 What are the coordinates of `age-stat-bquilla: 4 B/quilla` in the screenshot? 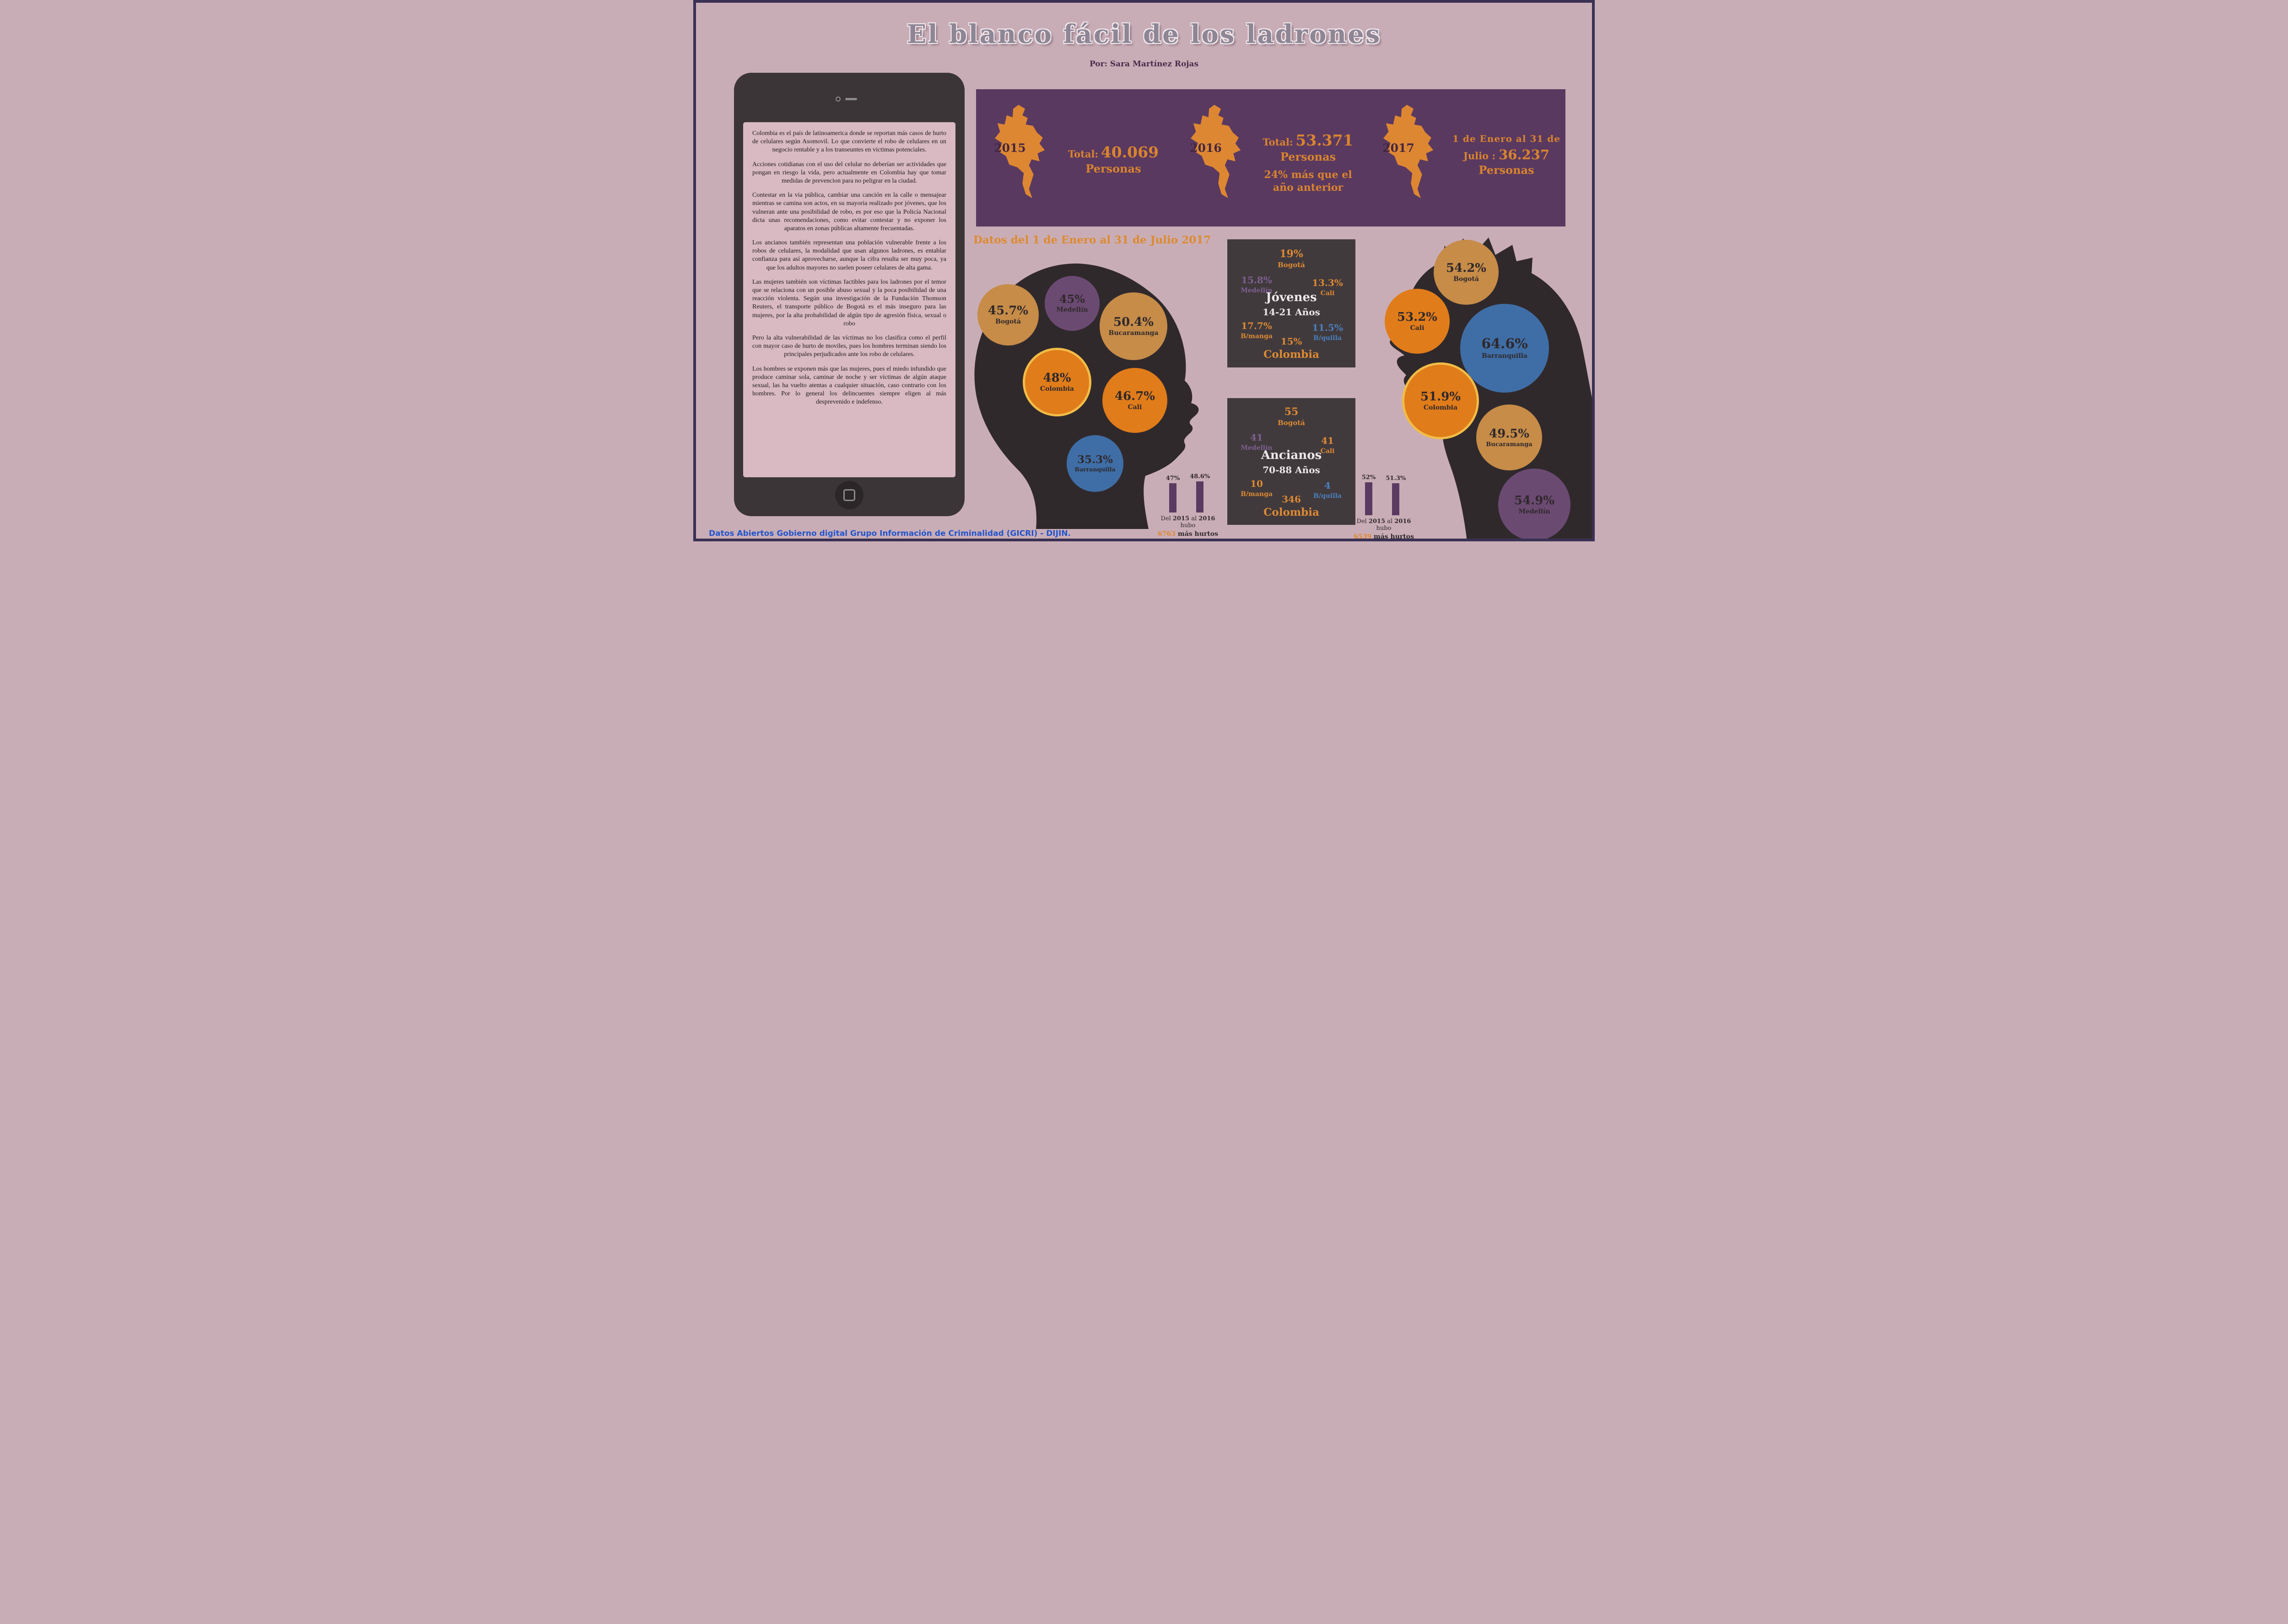 It's located at (1327, 490).